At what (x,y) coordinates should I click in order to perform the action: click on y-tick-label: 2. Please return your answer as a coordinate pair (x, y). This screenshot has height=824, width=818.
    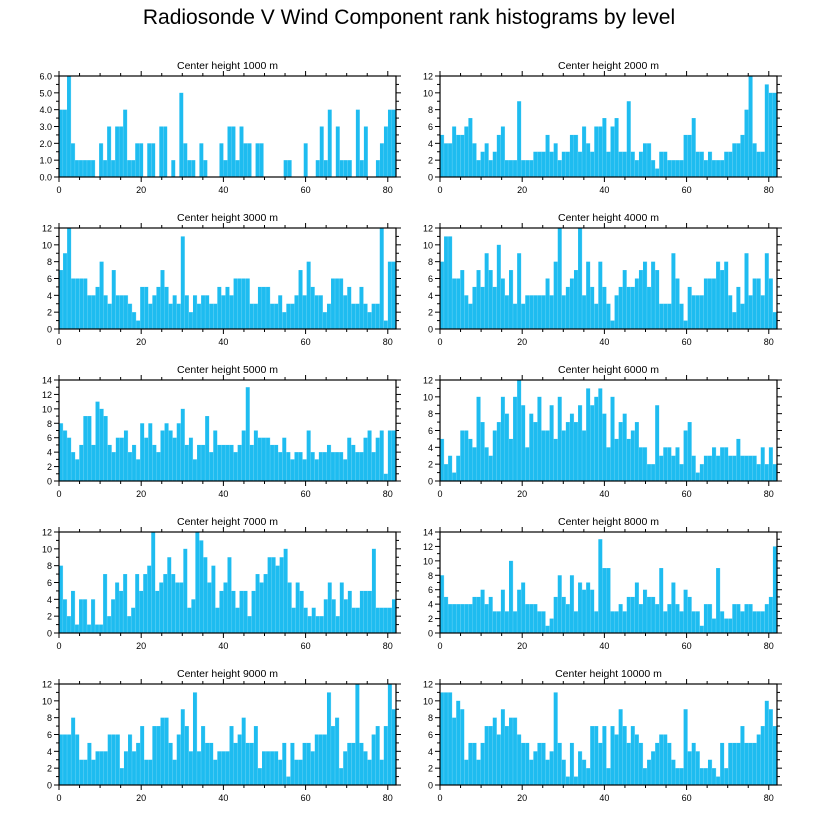
    Looking at the image, I should click on (49, 617).